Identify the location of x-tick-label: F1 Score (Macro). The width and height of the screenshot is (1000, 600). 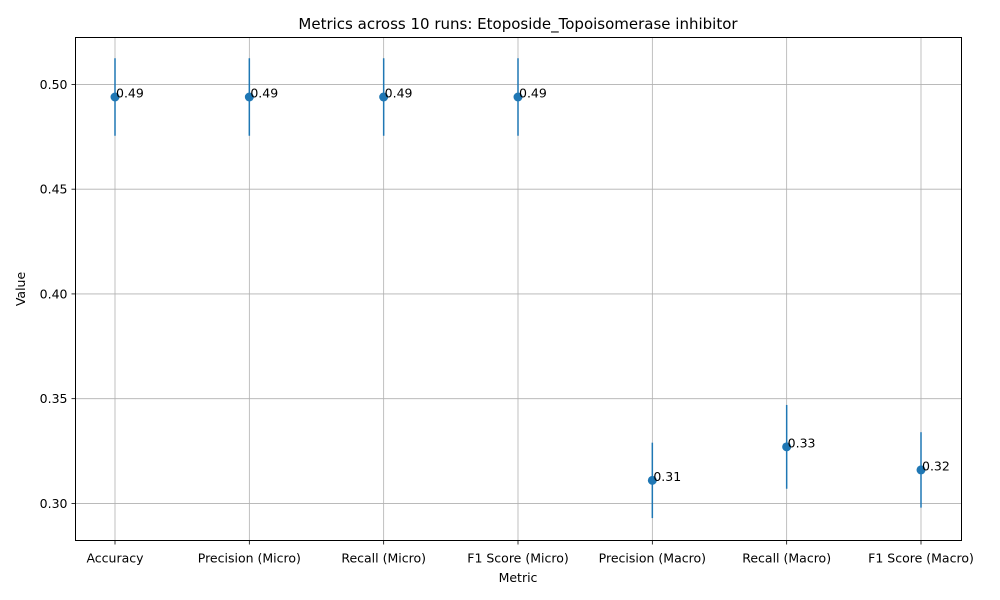
(921, 558).